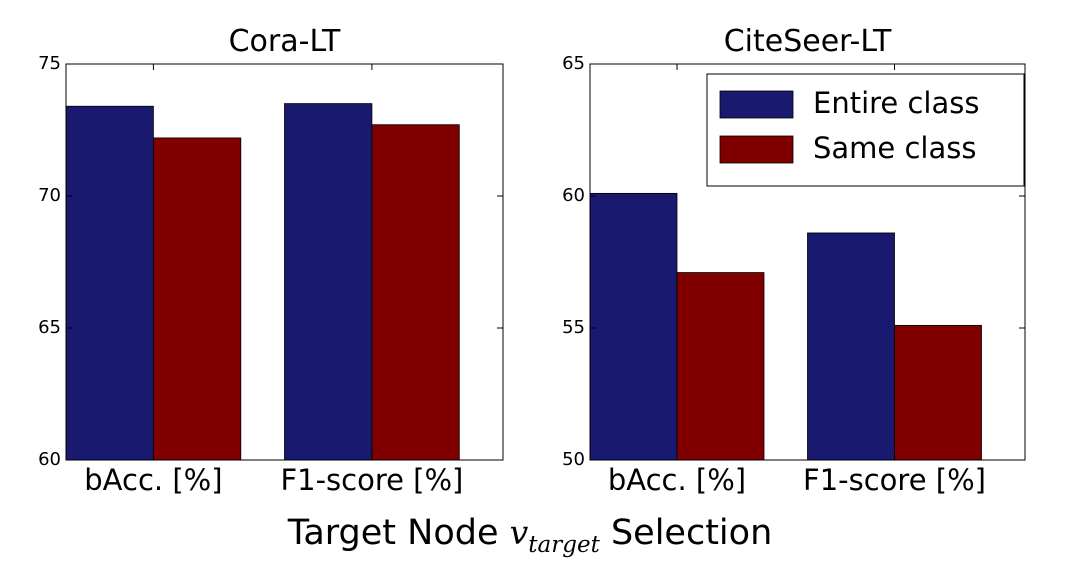 Image resolution: width=1080 pixels, height=580 pixels. Describe the element at coordinates (894, 148) in the screenshot. I see `citeseer-lt-legend-label-same-class: Same class` at that location.